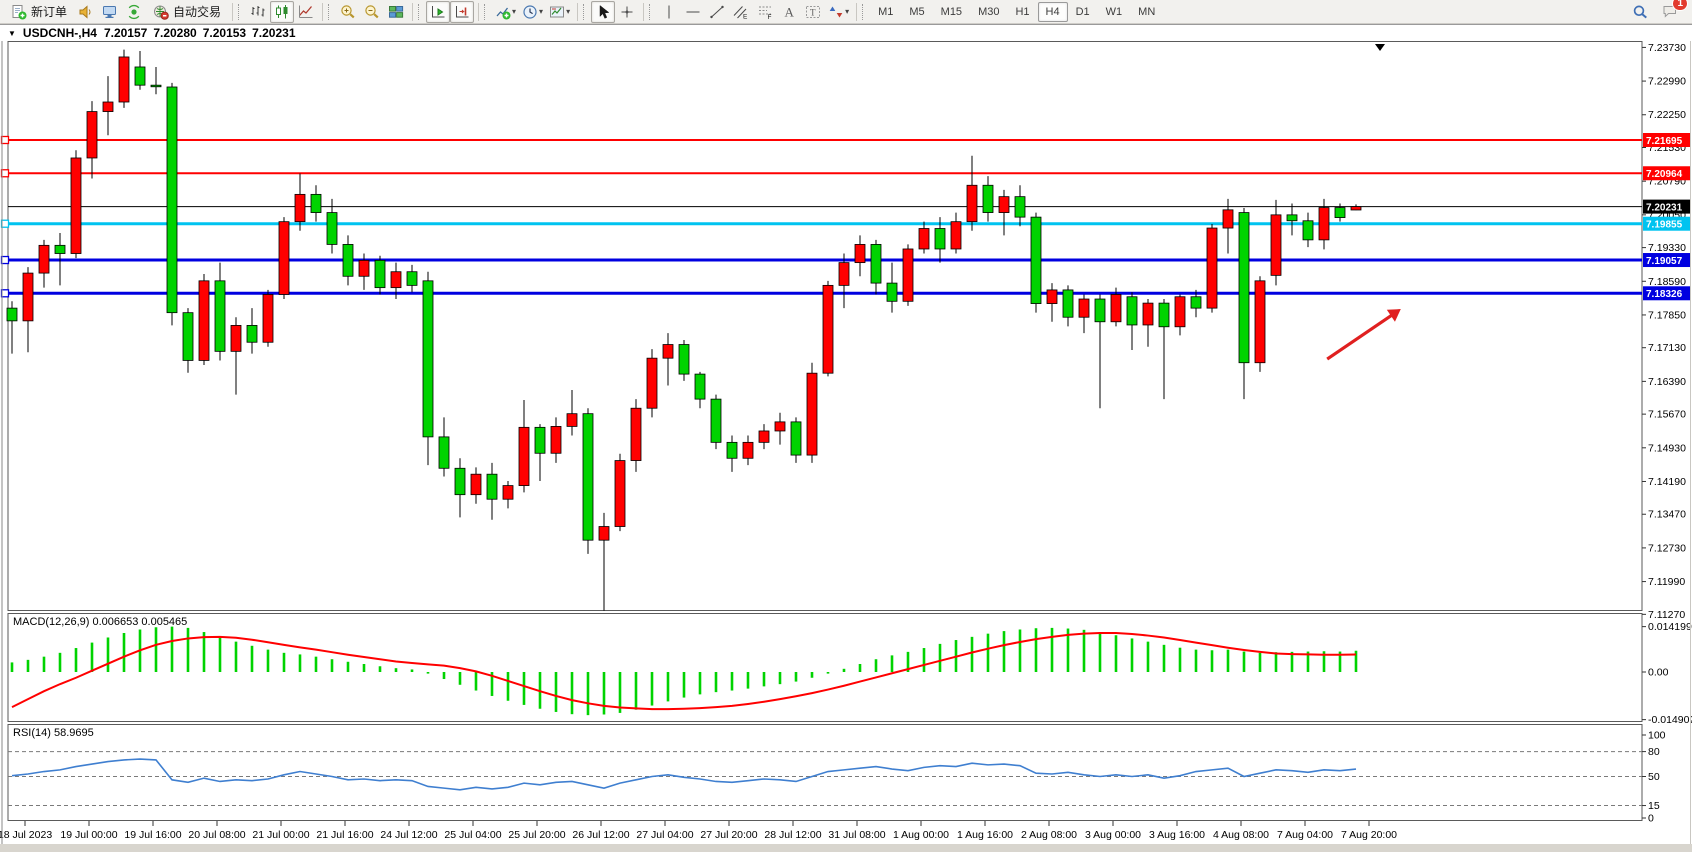 The image size is (1692, 852). I want to click on new-order-button: 新订单, so click(39, 12).